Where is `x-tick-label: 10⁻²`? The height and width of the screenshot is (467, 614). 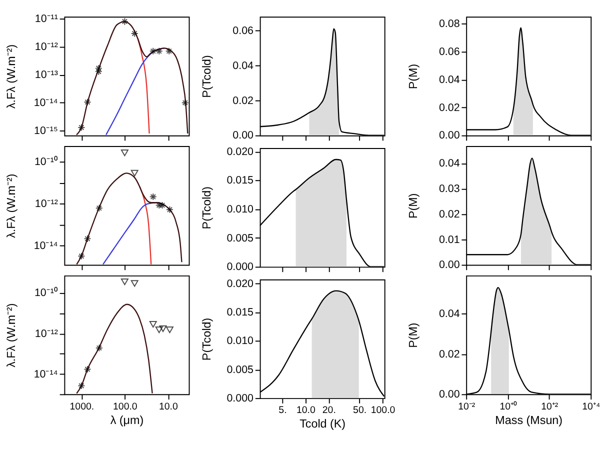
x-tick-label: 10⁻² is located at coordinates (467, 406).